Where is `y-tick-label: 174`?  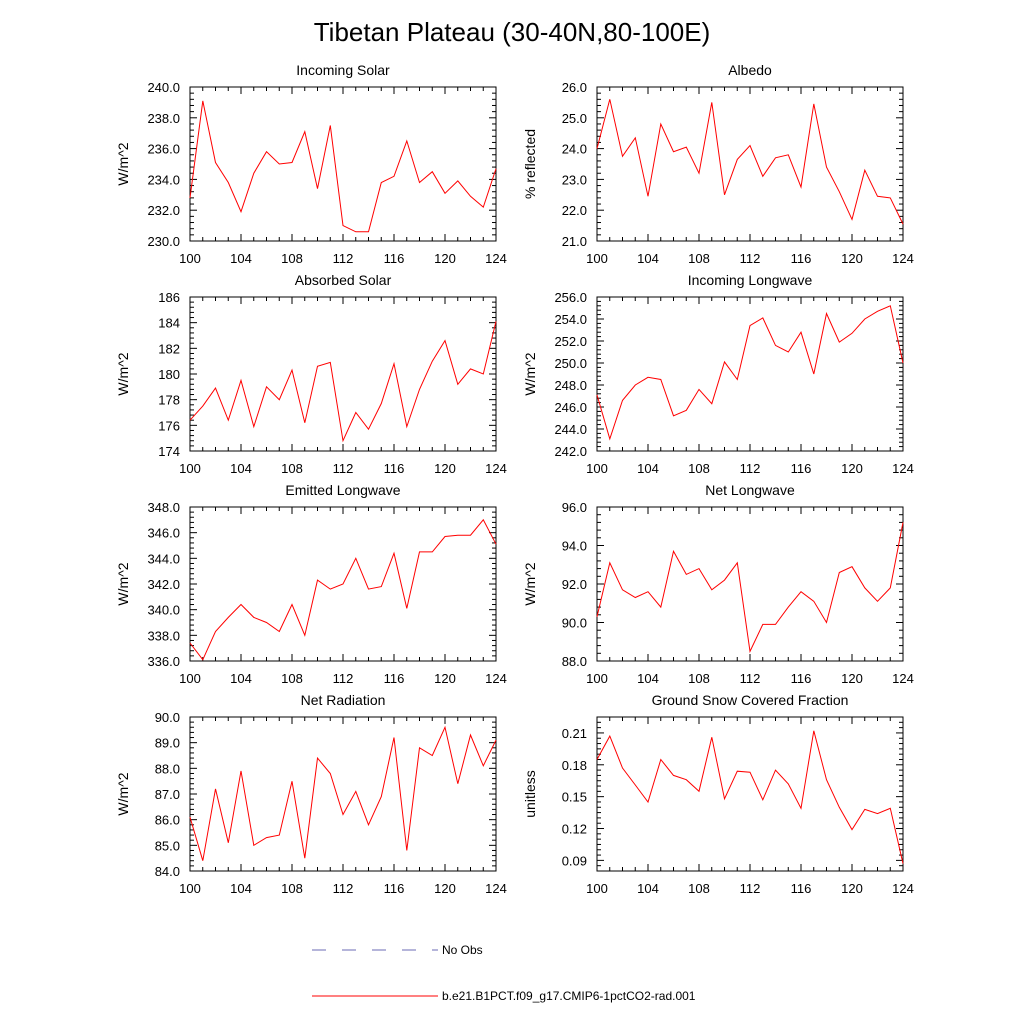
y-tick-label: 174 is located at coordinates (169, 451).